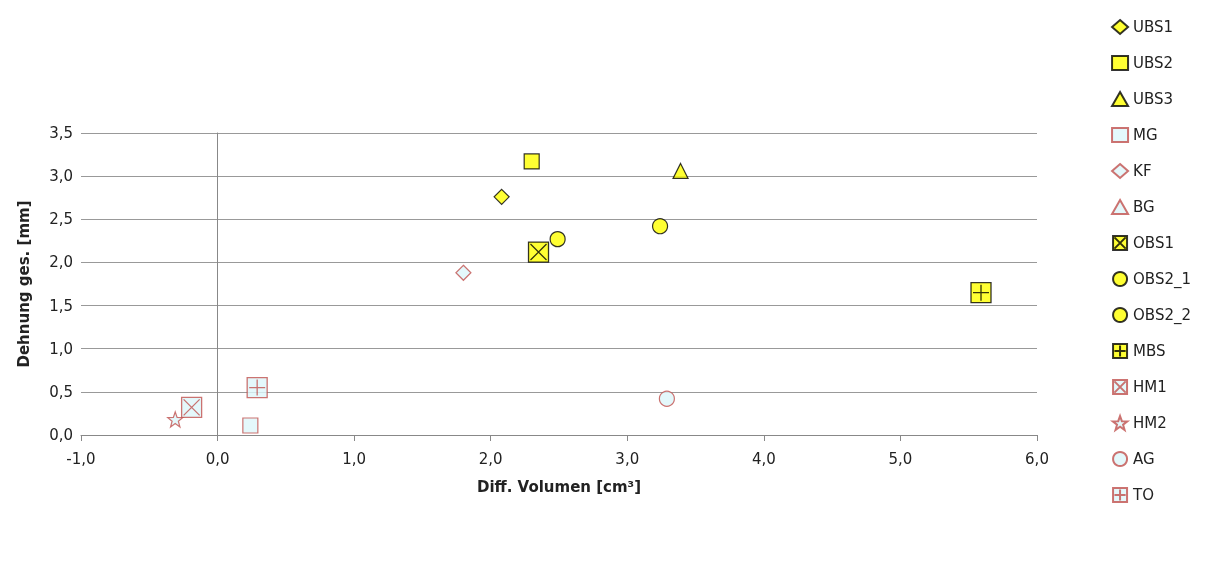 The height and width of the screenshot is (562, 1212). What do you see at coordinates (1149, 351) in the screenshot?
I see `legend-label: MBS` at bounding box center [1149, 351].